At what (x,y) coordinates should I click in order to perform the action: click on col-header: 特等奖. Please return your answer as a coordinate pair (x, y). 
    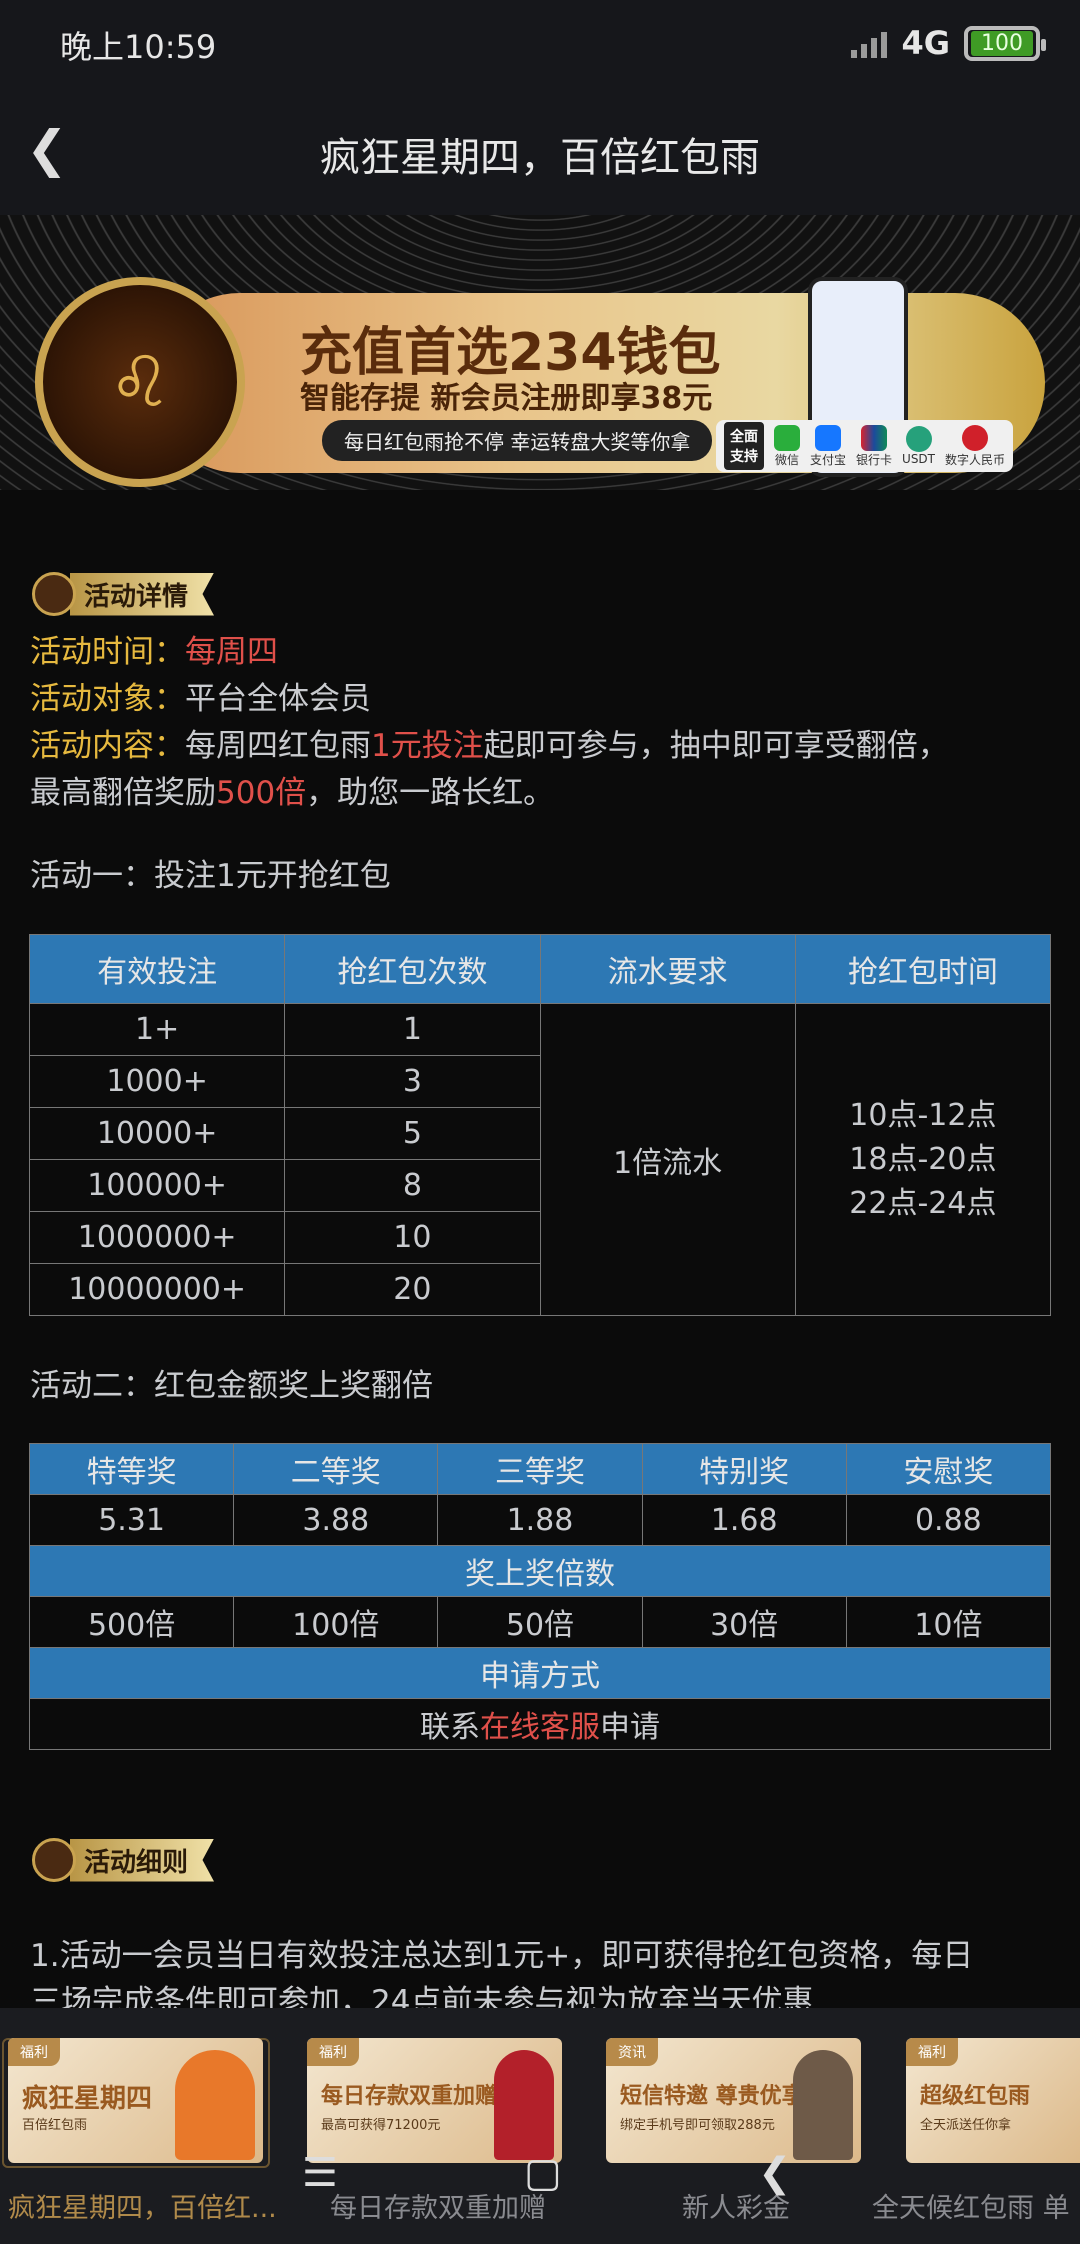
    Looking at the image, I should click on (131, 1469).